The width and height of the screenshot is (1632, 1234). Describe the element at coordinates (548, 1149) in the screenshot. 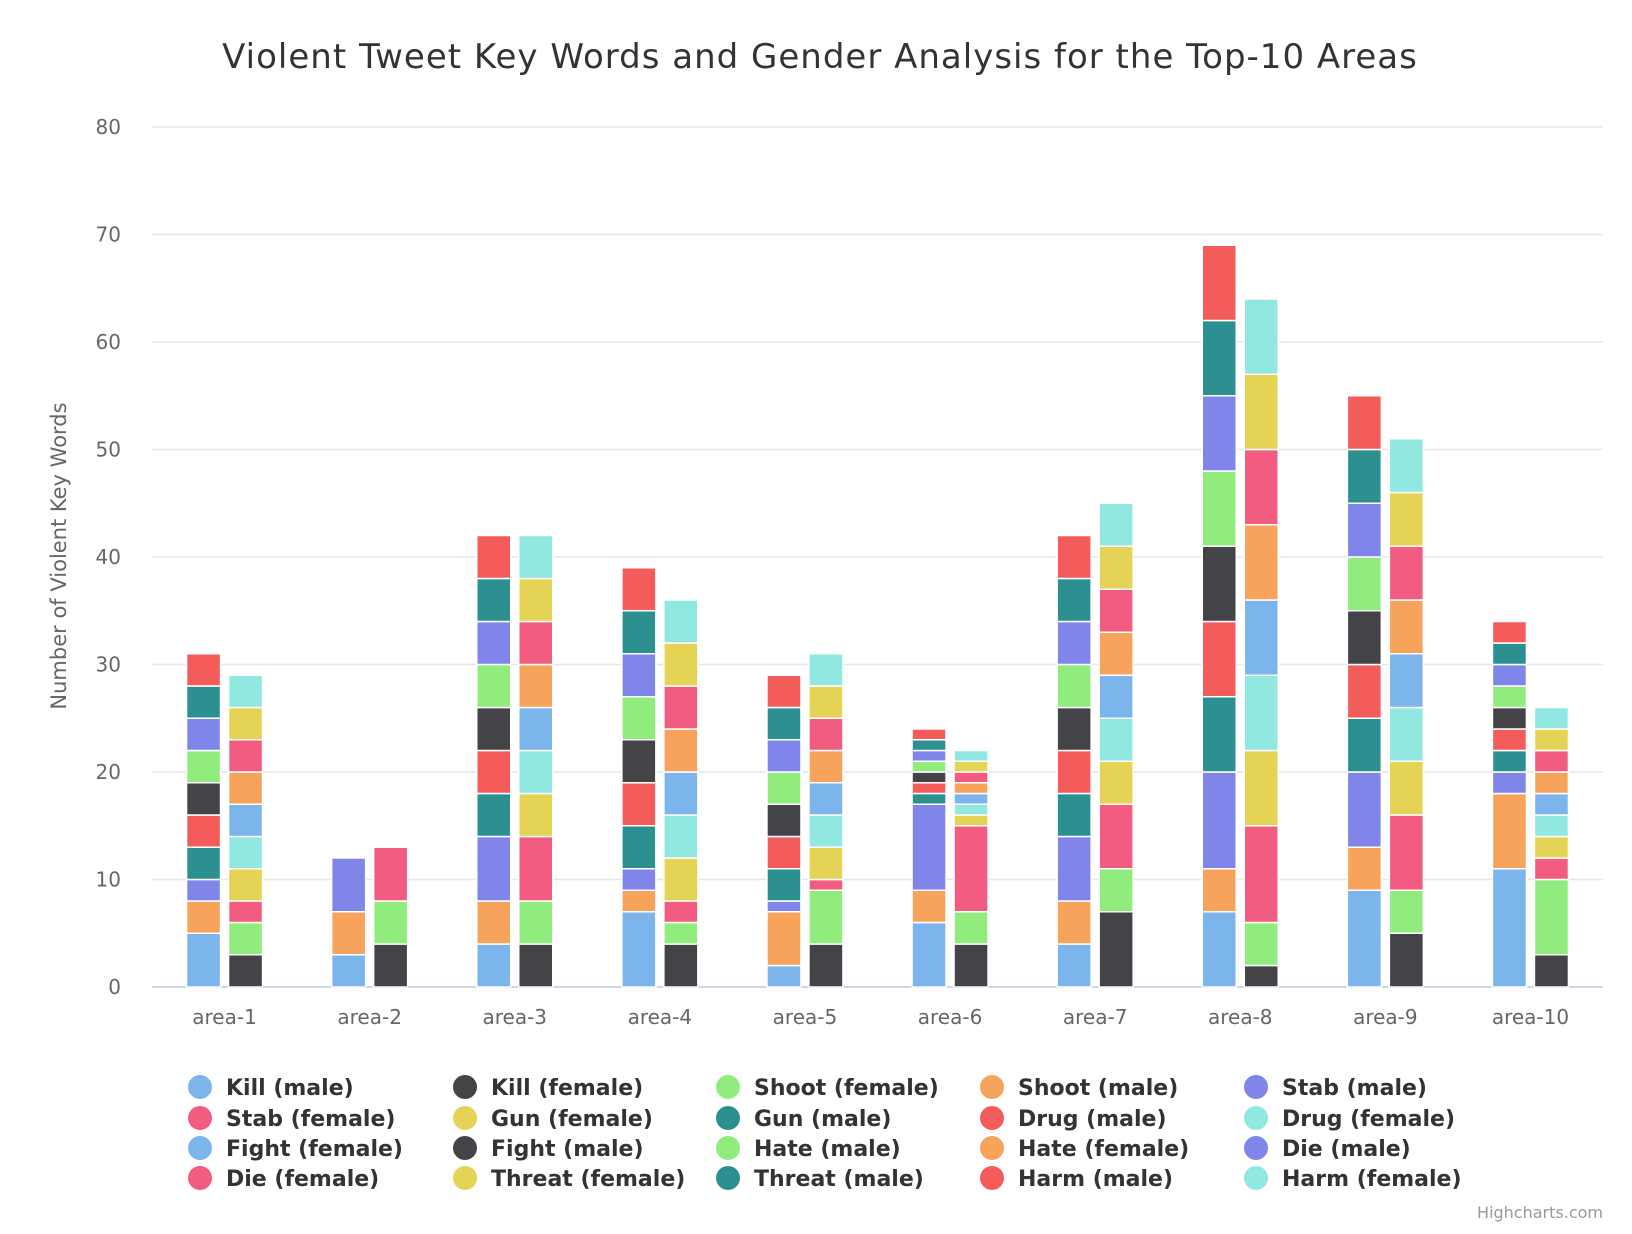

I see `legend-item: Fight (male)` at that location.